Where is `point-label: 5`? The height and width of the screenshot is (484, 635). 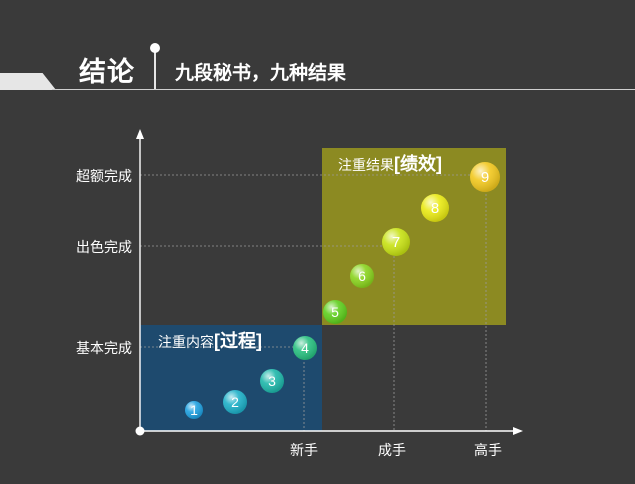 point-label: 5 is located at coordinates (335, 312).